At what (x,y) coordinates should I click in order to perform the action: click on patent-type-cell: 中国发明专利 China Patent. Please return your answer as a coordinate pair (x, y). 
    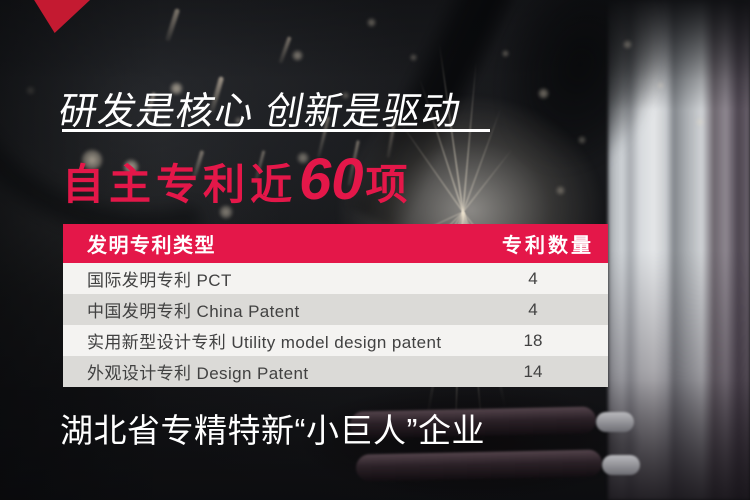
    Looking at the image, I should click on (193, 311).